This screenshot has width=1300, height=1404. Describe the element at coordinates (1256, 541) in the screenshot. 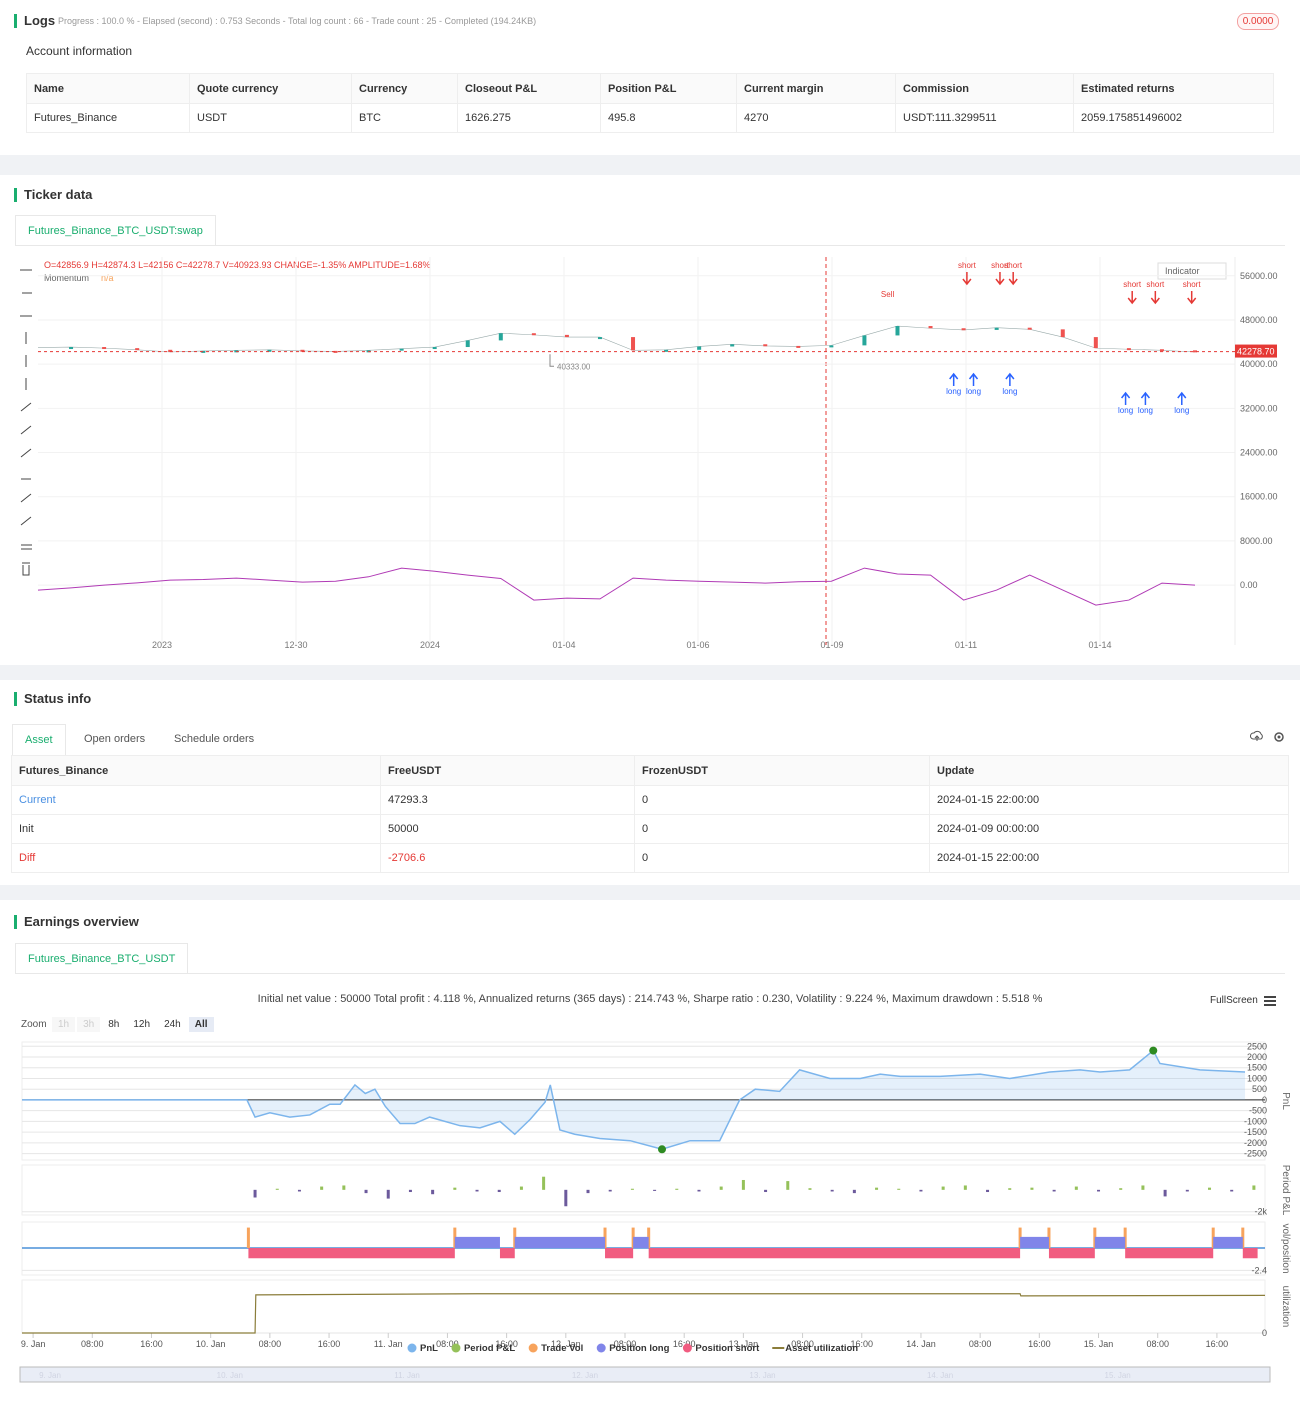

I see `y-tick-label: 8000.00` at that location.